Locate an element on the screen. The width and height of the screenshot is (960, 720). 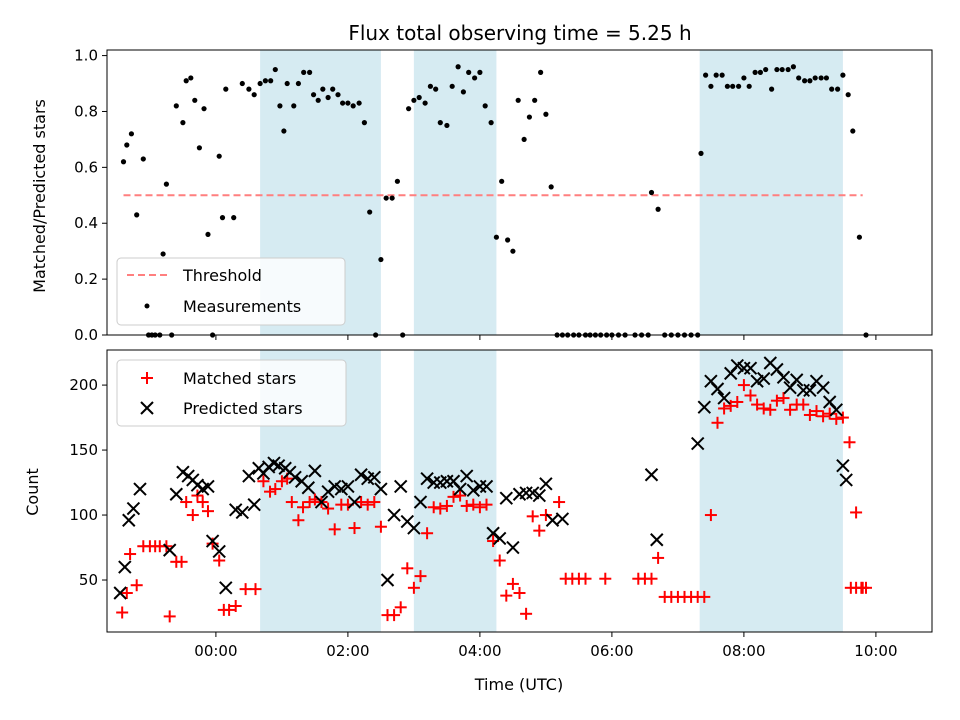
top-y-tick-label: 0.4 is located at coordinates (86, 223).